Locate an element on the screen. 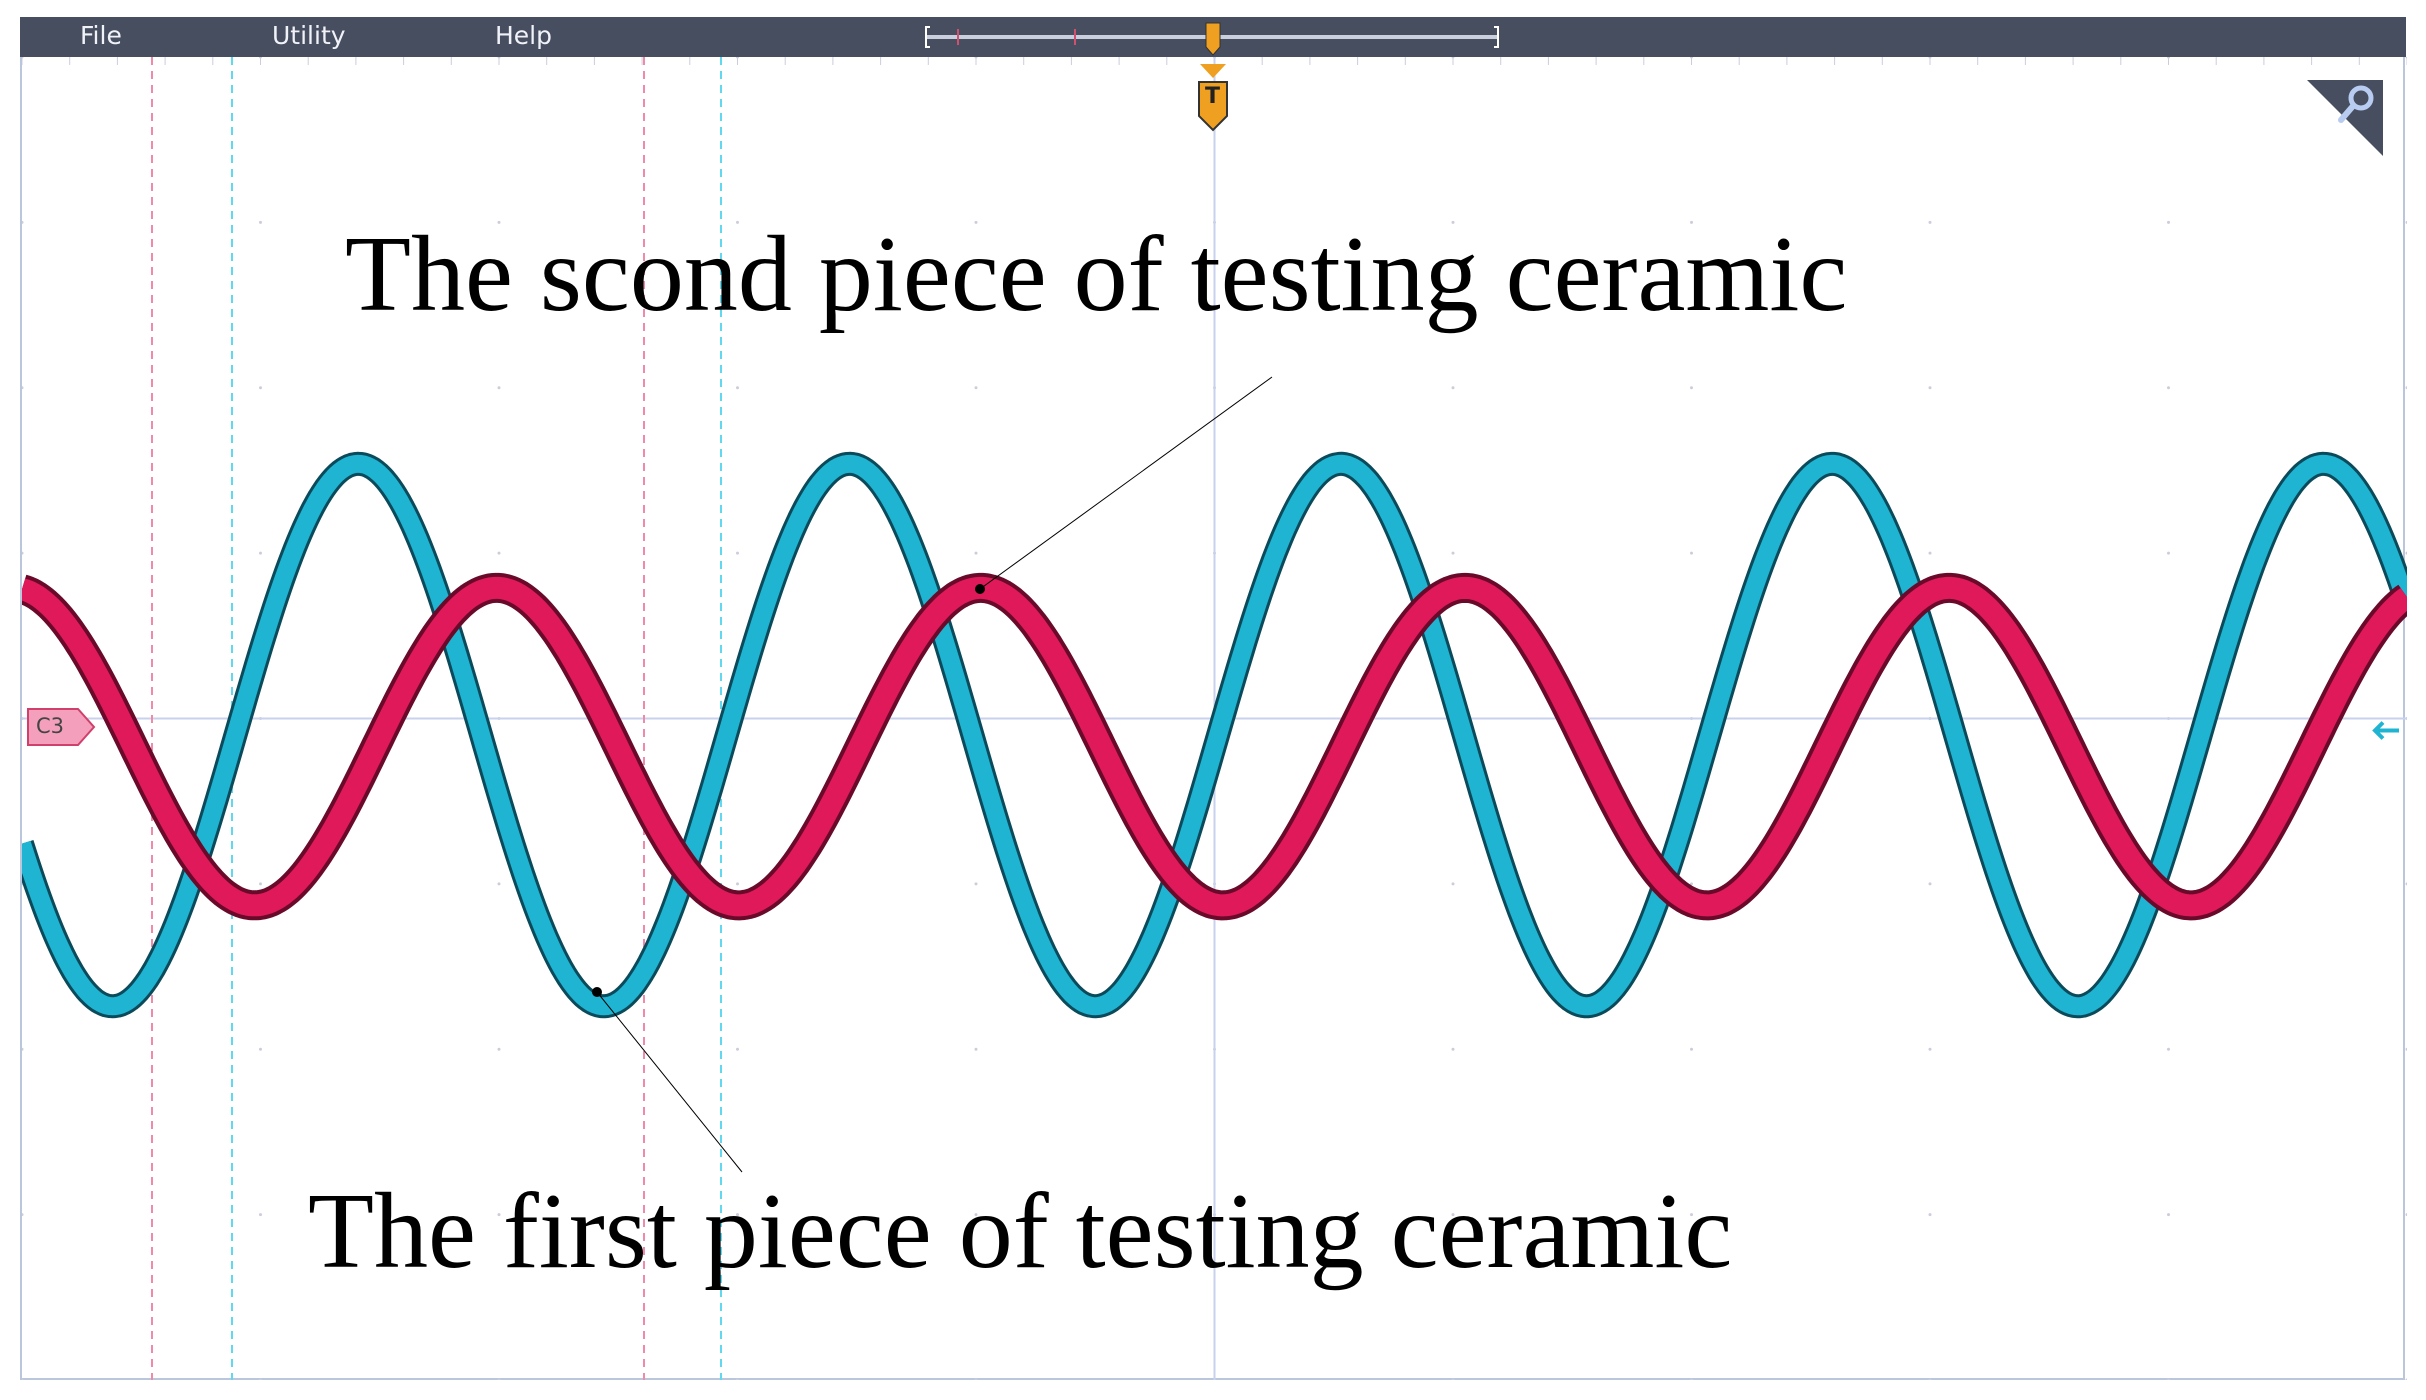 This screenshot has width=2426, height=1400. timeline-trigger-icon is located at coordinates (1213, 39).